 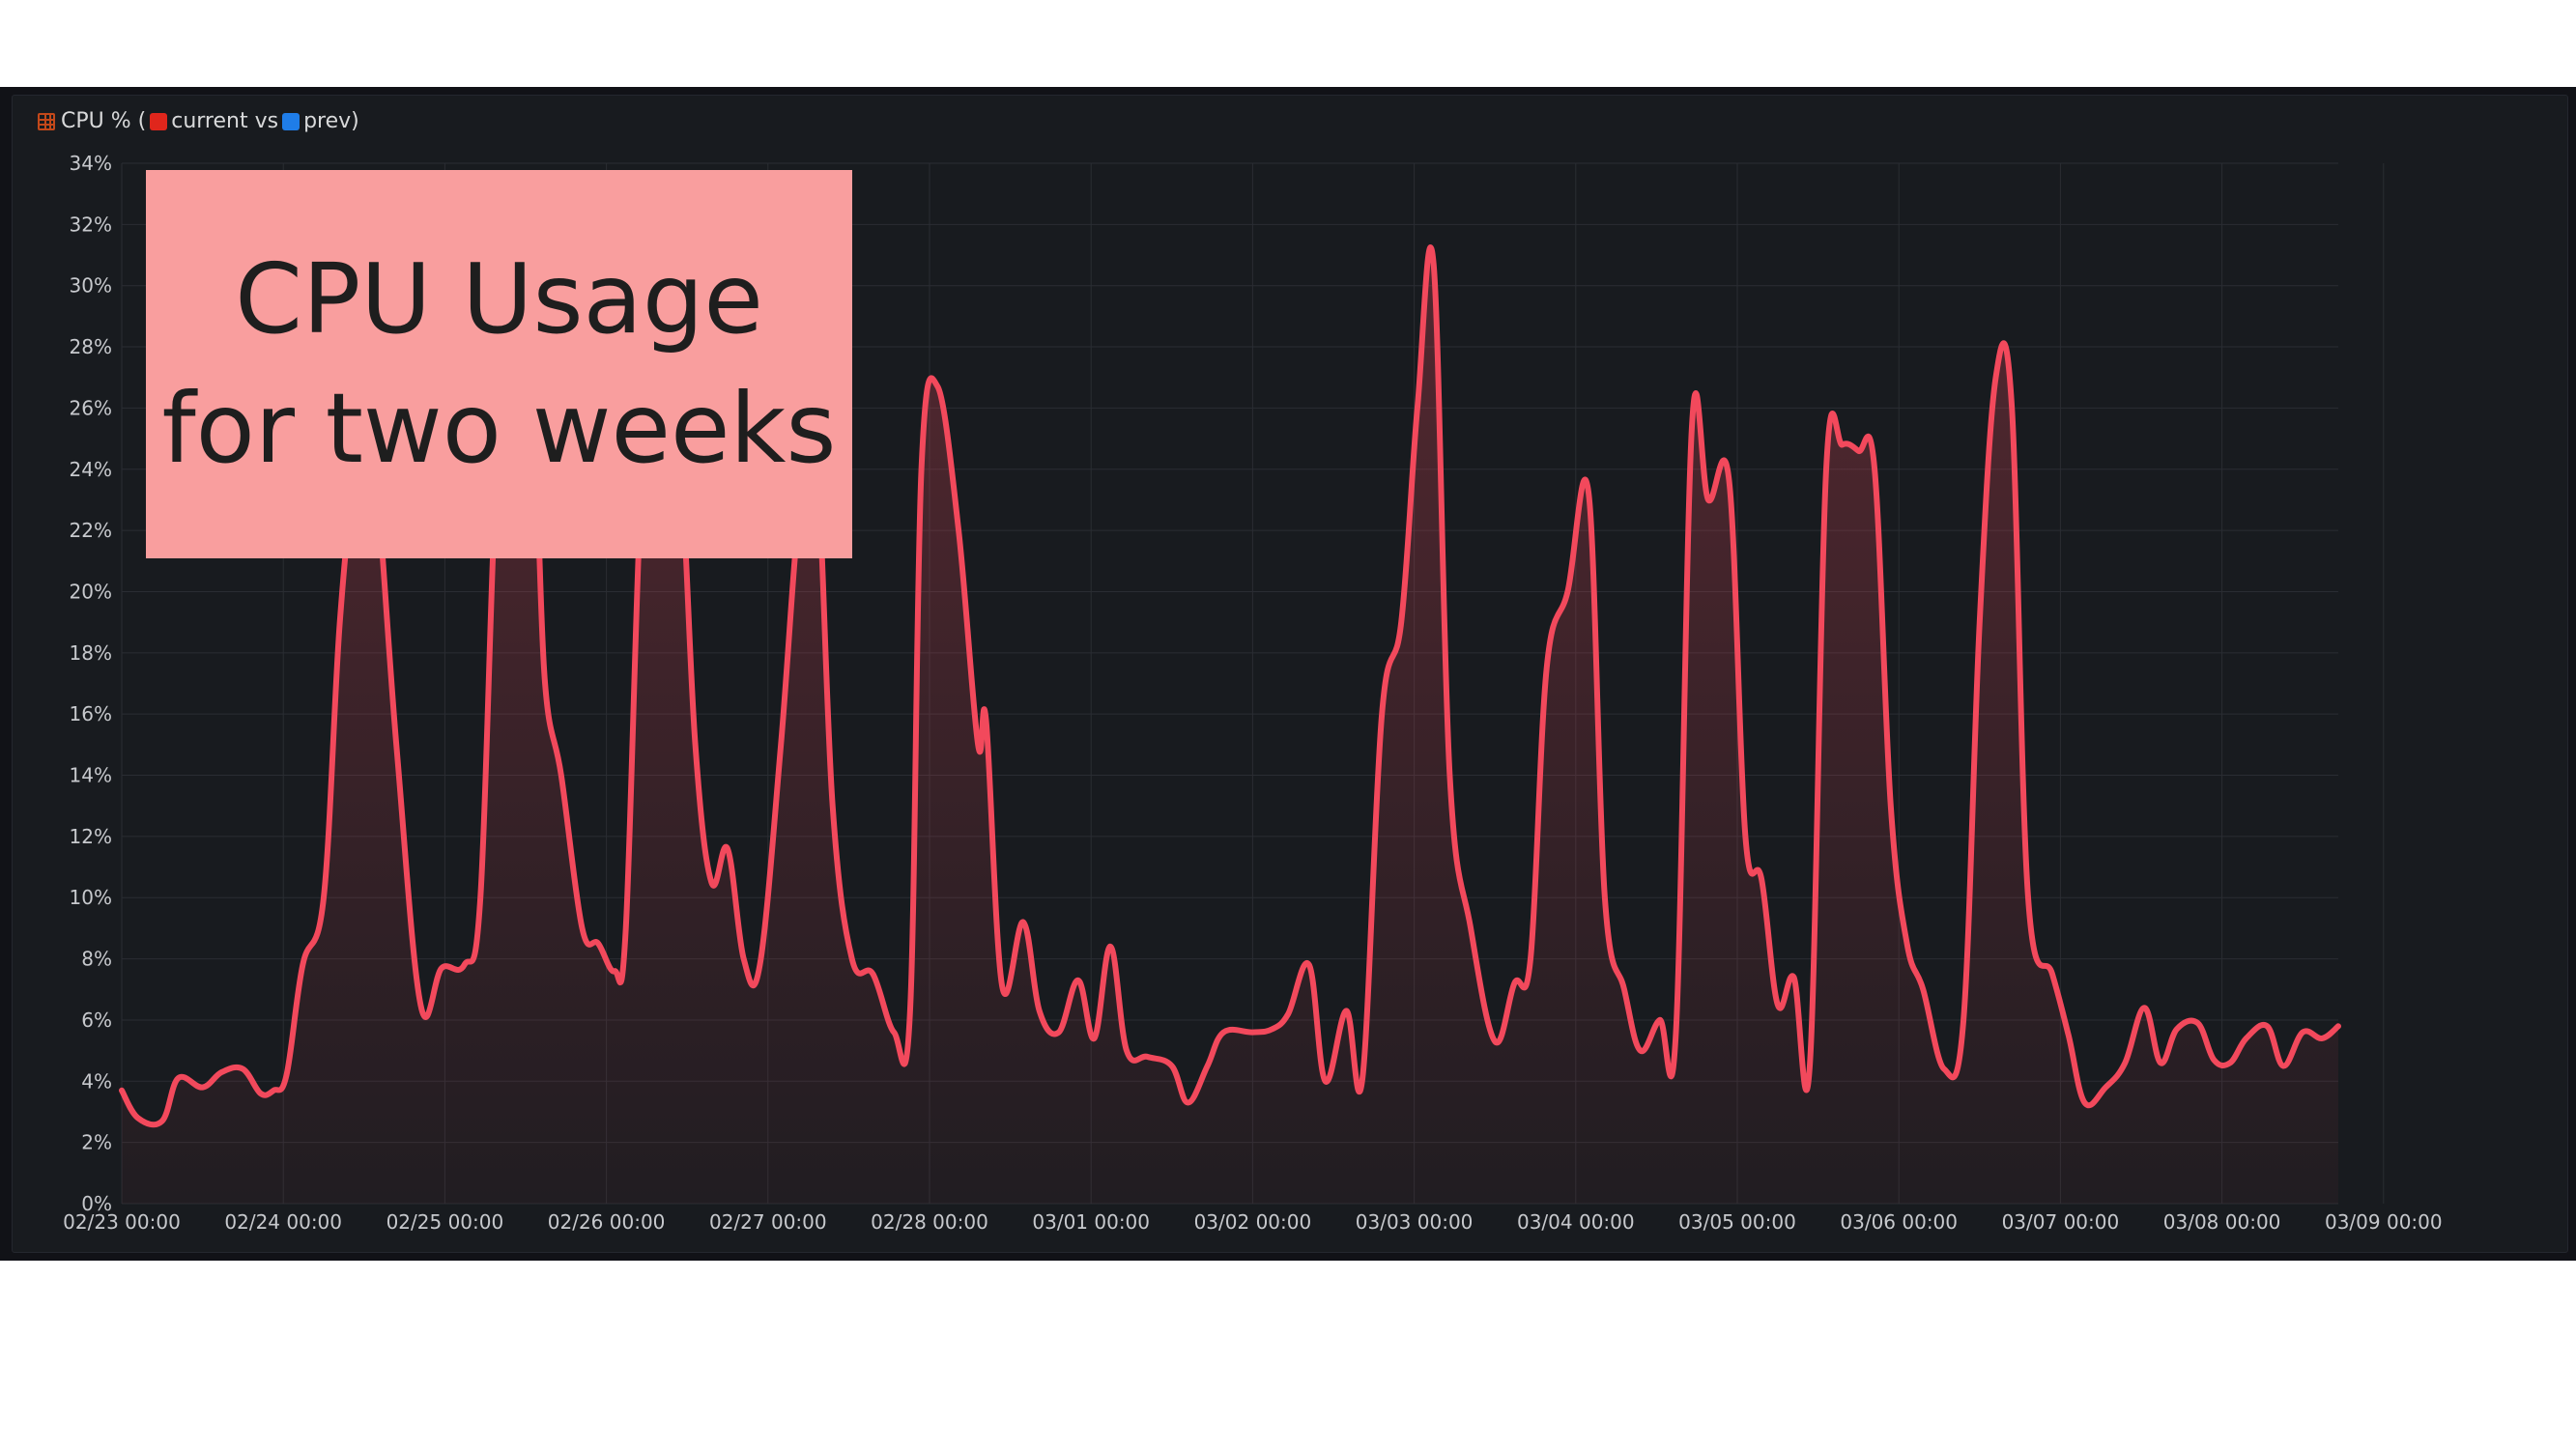 I want to click on y-tick-label: 16%, so click(x=91, y=713).